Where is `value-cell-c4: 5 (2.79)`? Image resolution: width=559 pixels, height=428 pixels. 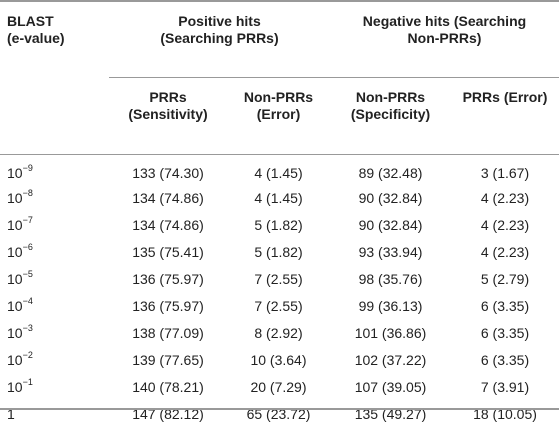
value-cell-c4: 5 (2.79) is located at coordinates (505, 279).